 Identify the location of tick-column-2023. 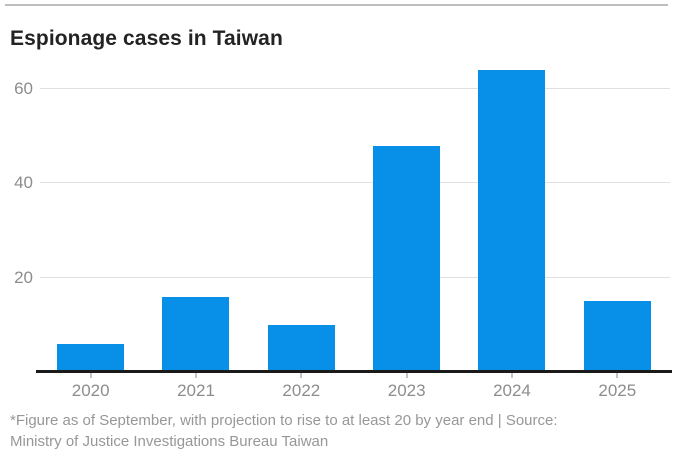
(406, 376).